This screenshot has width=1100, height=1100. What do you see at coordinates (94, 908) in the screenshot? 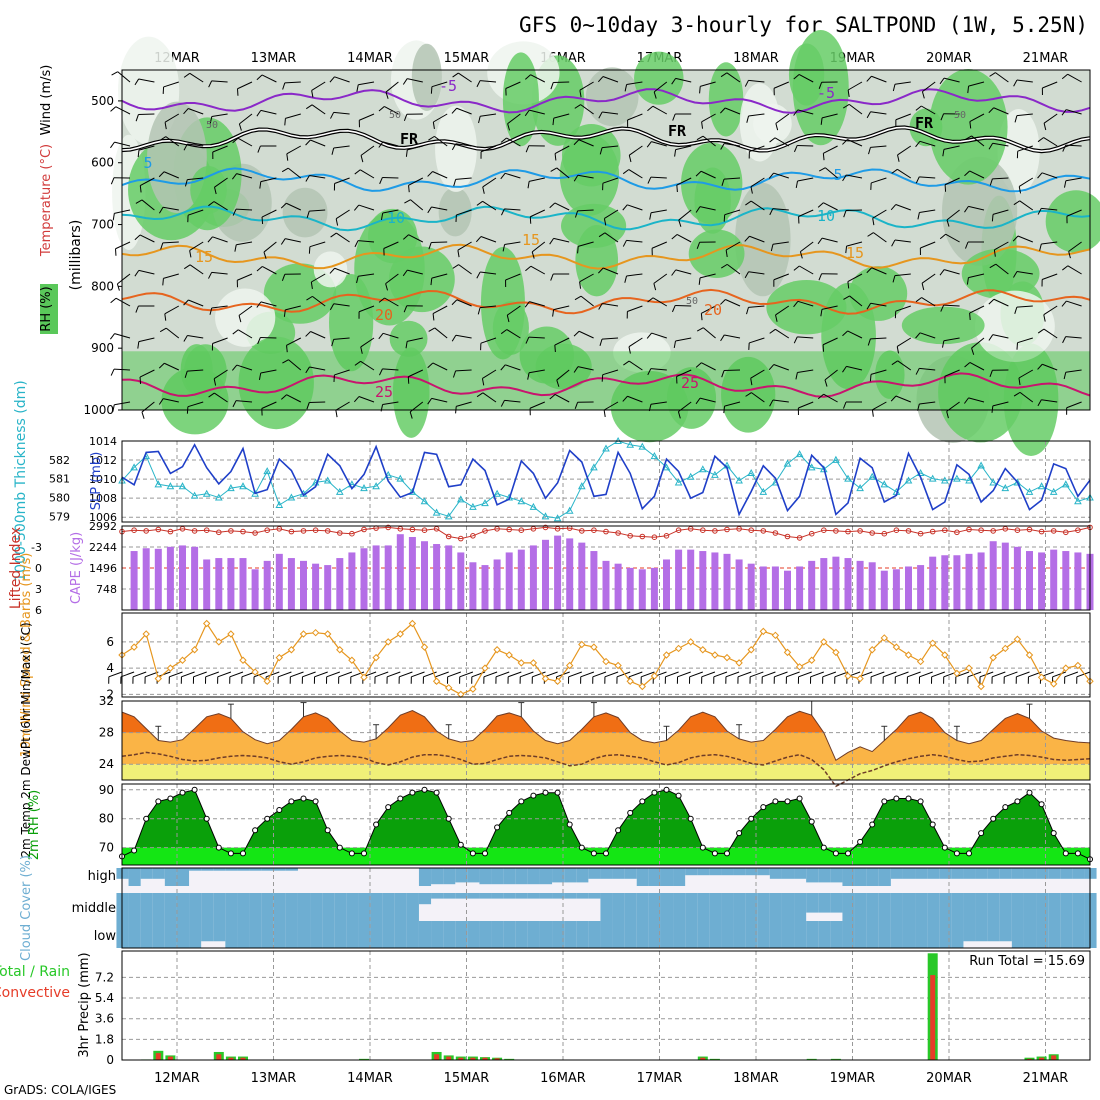
I see `cloud-level-label: middle` at bounding box center [94, 908].